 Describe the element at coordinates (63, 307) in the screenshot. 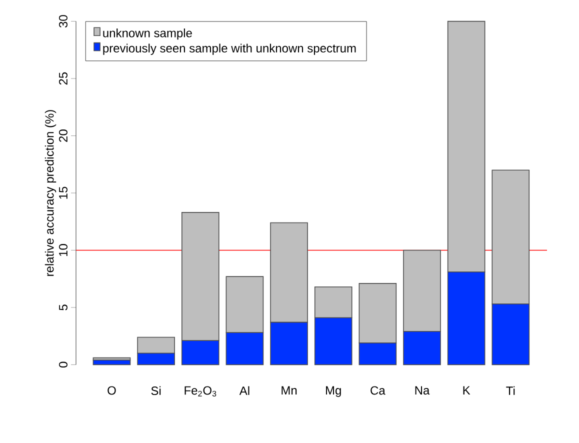

I see `y-tick-label: 5` at that location.